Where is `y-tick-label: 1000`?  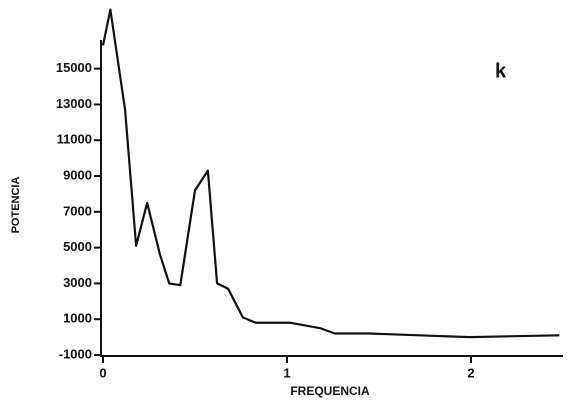
y-tick-label: 1000 is located at coordinates (77, 318).